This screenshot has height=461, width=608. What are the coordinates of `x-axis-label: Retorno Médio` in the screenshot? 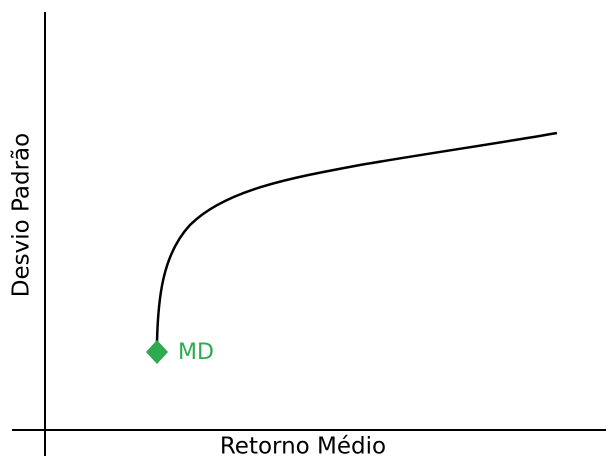 It's located at (303, 447).